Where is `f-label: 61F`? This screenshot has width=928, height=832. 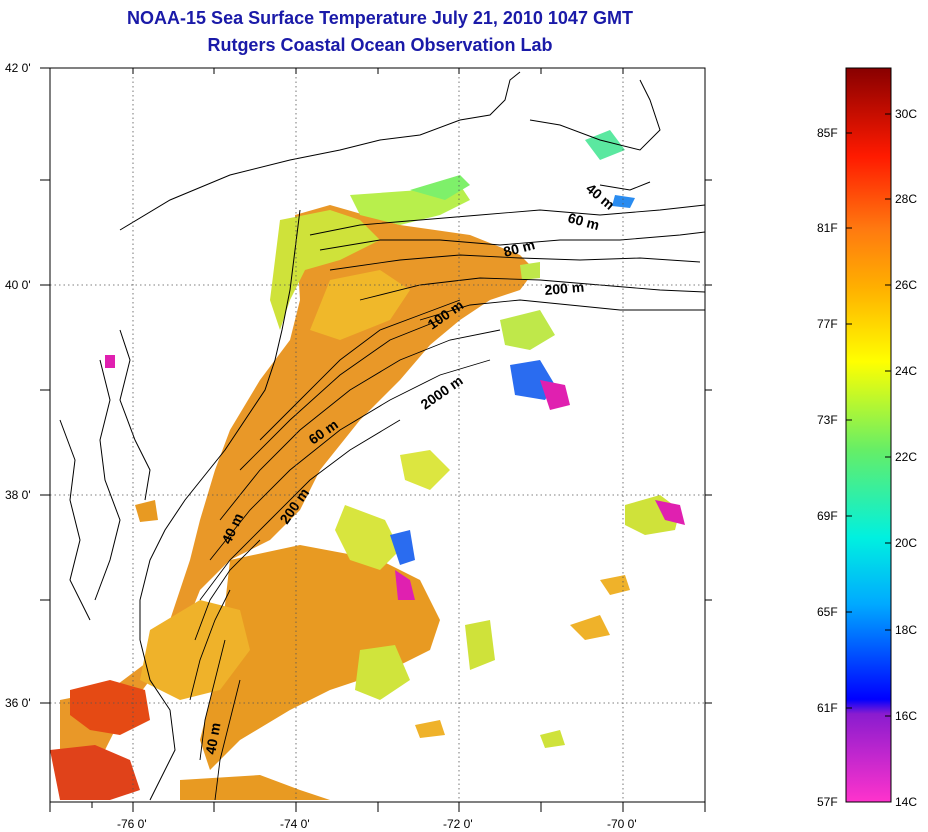
f-label: 61F is located at coordinates (827, 708).